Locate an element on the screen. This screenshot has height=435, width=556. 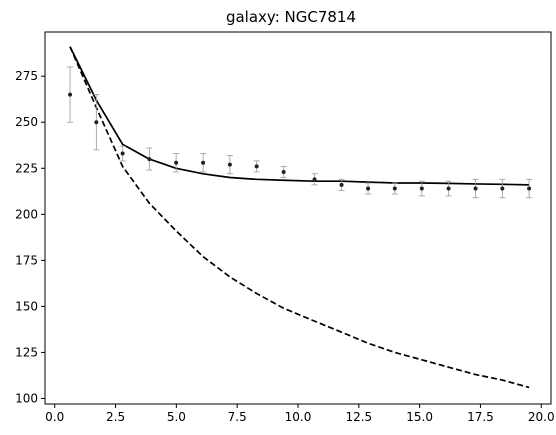
x-tick-label: 12.5 is located at coordinates (358, 417).